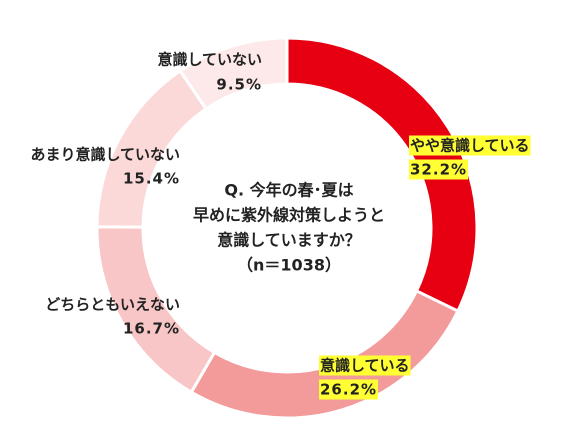 The image size is (580, 447). I want to click on value-label: 26.2%, so click(348, 390).